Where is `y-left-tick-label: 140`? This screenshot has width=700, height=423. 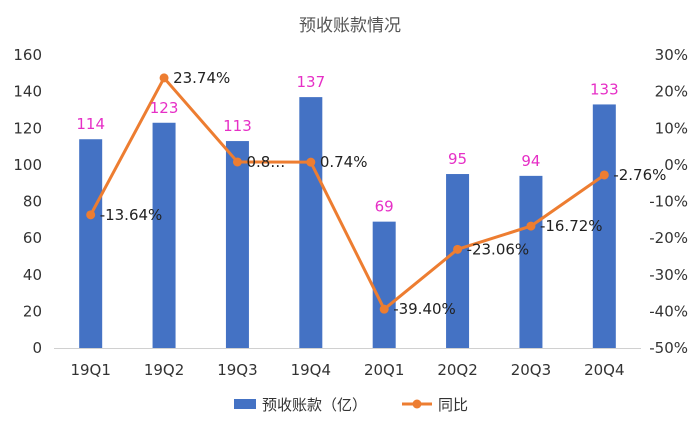
y-left-tick-label: 140 is located at coordinates (27, 92).